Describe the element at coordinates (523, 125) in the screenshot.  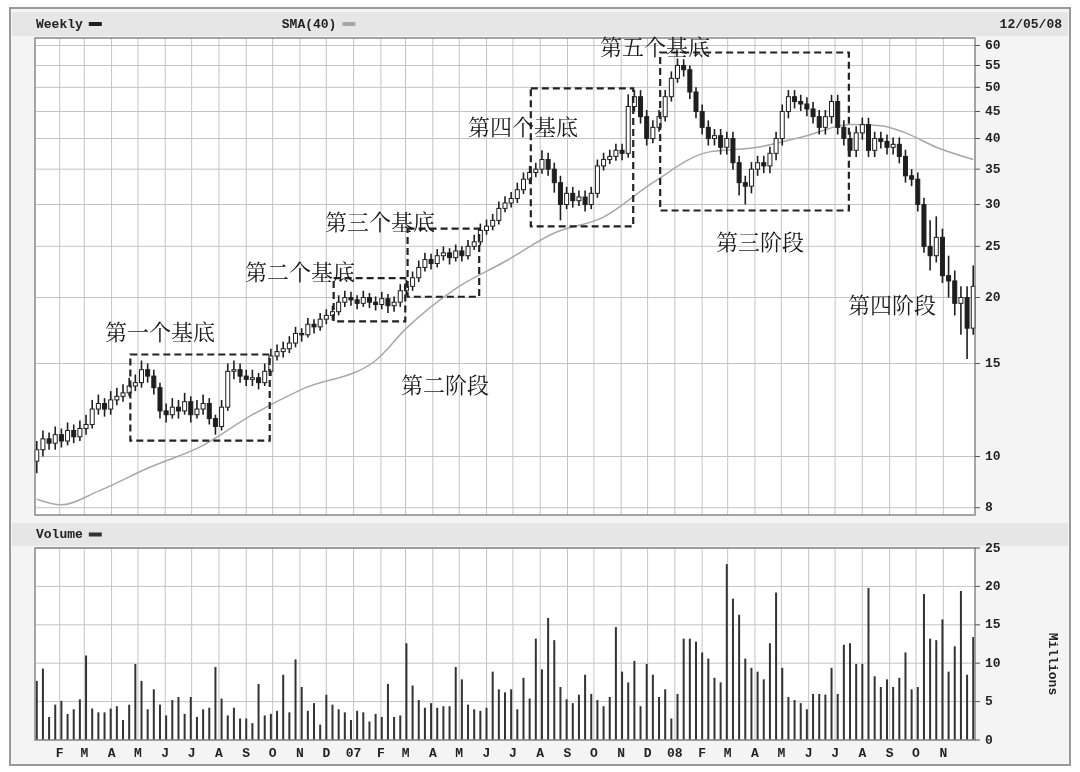
I see `annotation: 第四个基底` at that location.